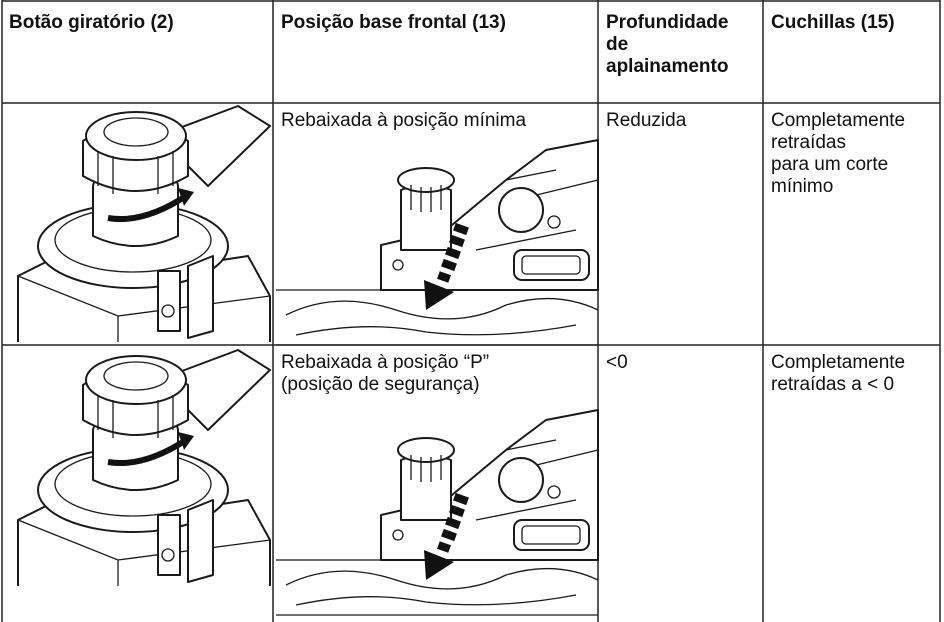 This screenshot has height=622, width=944. What do you see at coordinates (646, 120) in the screenshot?
I see `table-cell: Reduzida` at bounding box center [646, 120].